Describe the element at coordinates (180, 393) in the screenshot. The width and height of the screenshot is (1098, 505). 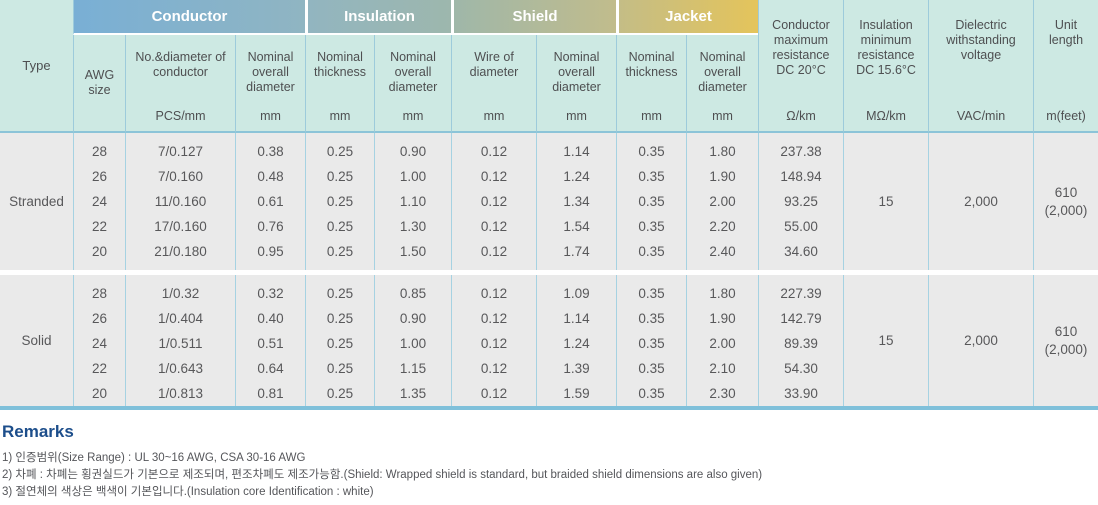
I see `cell-value: 1/0.813` at that location.